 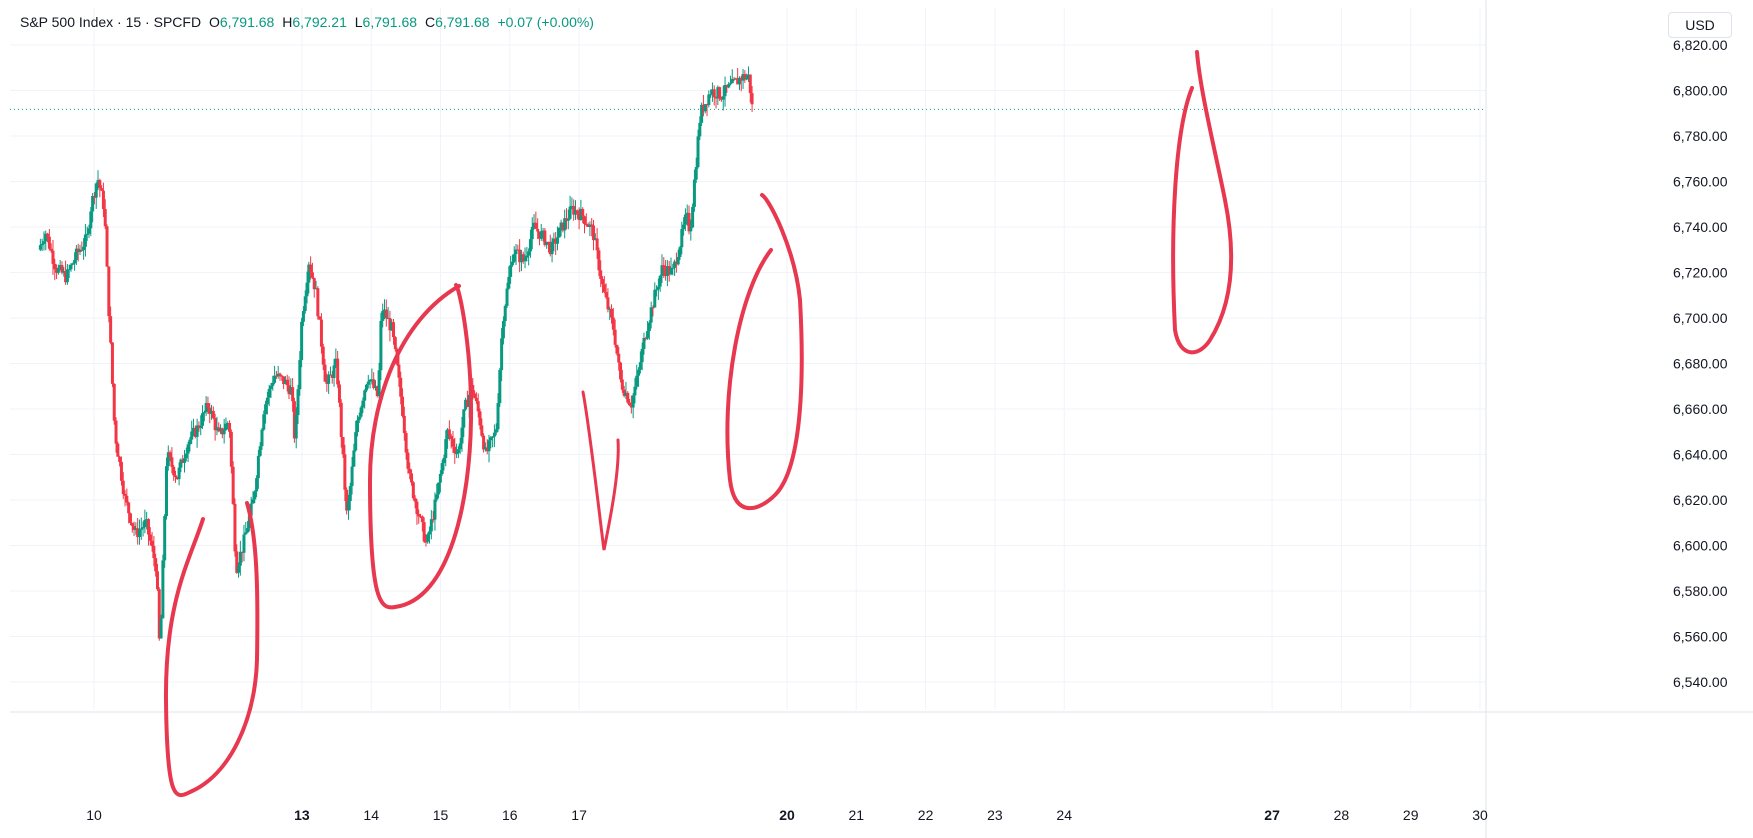 I want to click on open-value: 6,791.68, so click(x=247, y=22).